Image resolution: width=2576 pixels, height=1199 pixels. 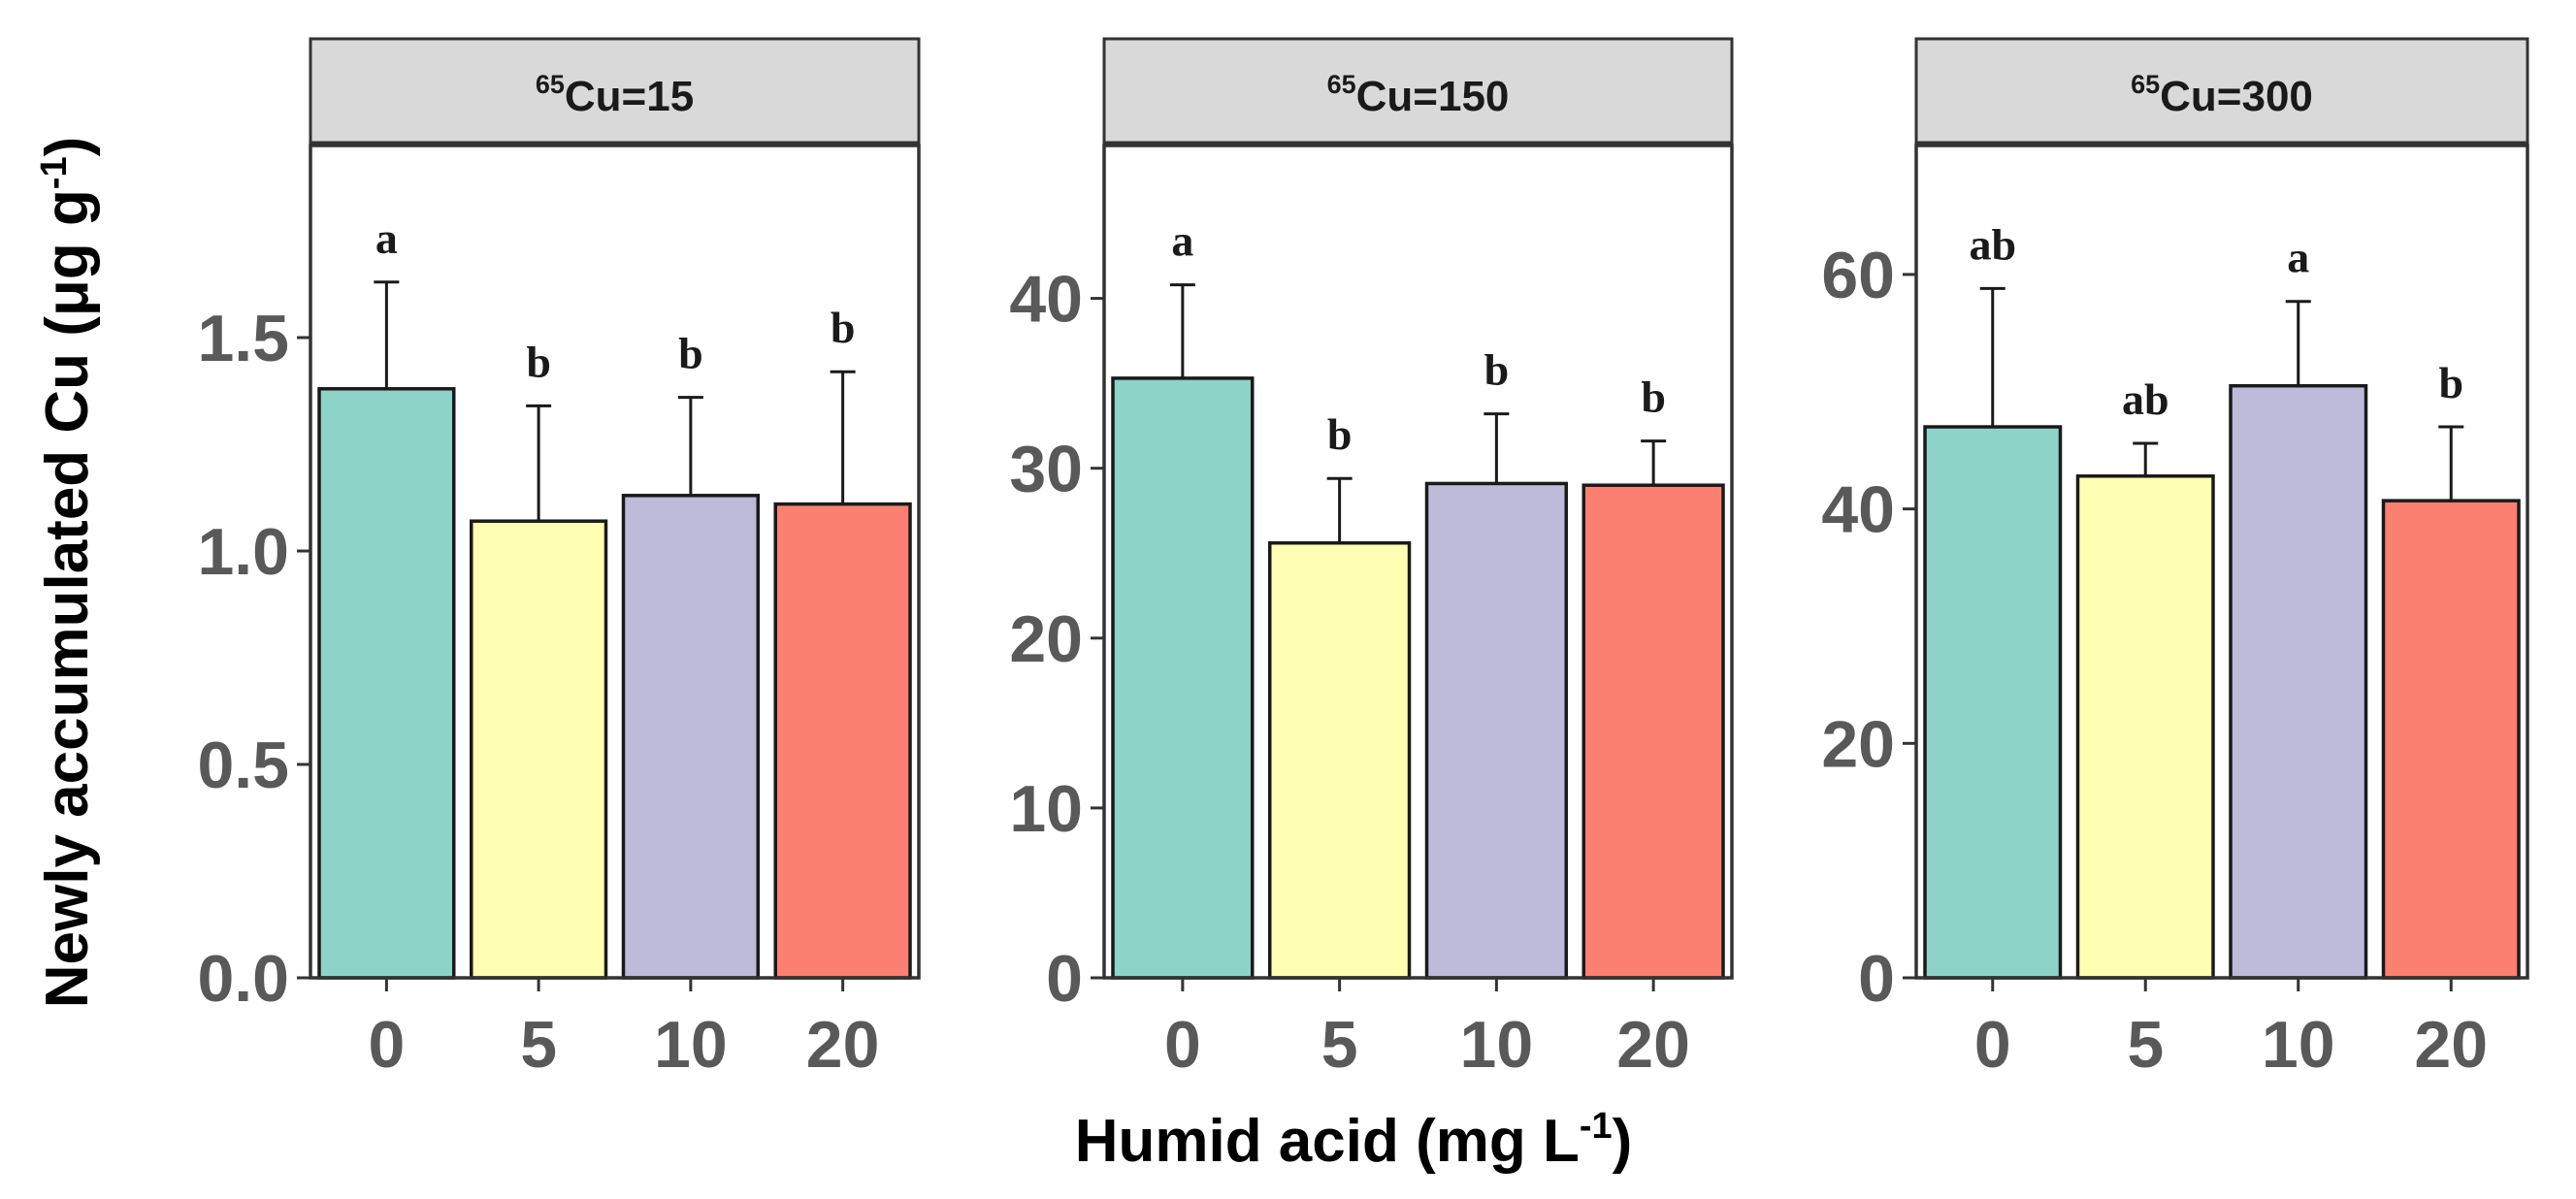 I want to click on x-axis-title-close: ), so click(x=1623, y=1141).